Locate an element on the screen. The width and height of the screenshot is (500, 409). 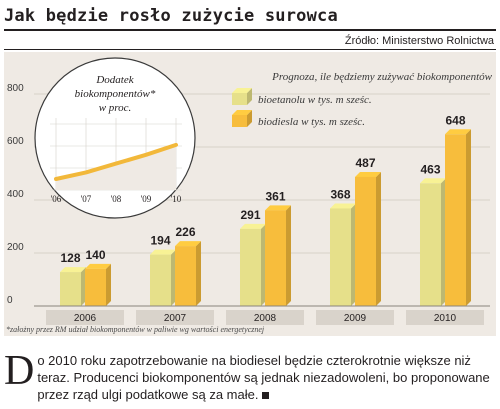
data-label: 128 is located at coordinates (70, 258).